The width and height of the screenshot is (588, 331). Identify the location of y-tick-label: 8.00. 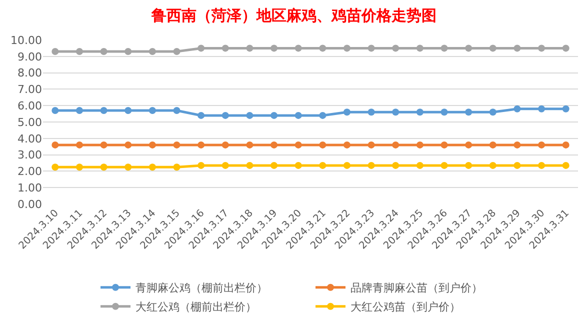
(30, 73).